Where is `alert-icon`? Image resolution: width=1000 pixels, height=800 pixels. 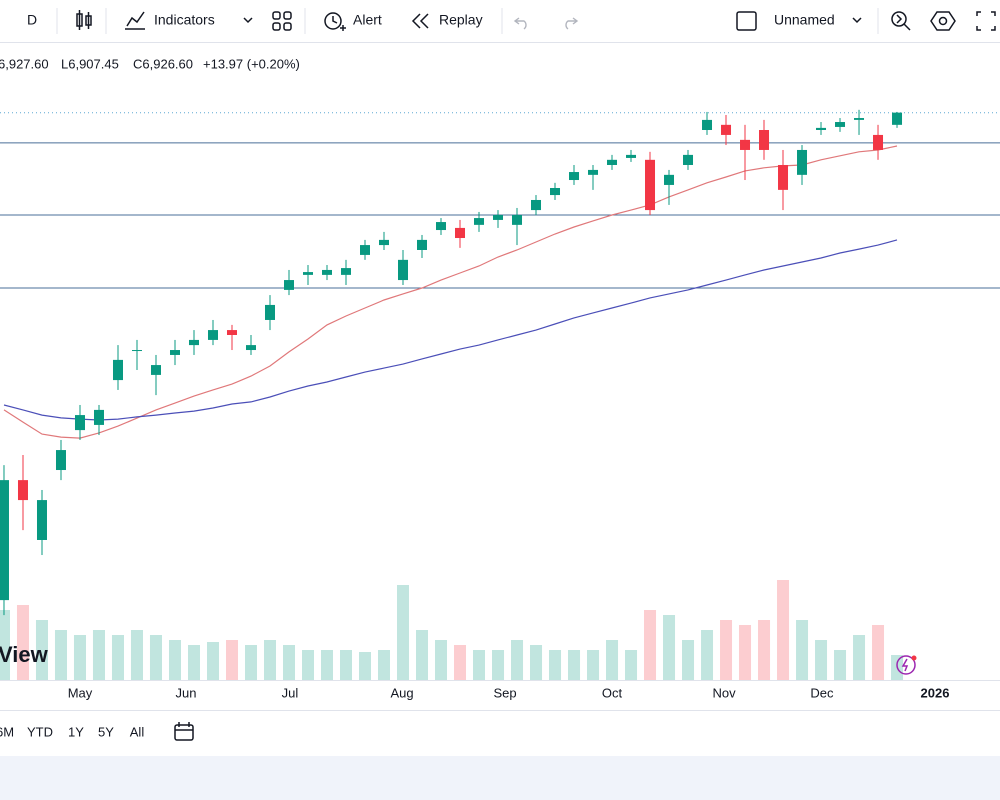
alert-icon is located at coordinates (335, 21).